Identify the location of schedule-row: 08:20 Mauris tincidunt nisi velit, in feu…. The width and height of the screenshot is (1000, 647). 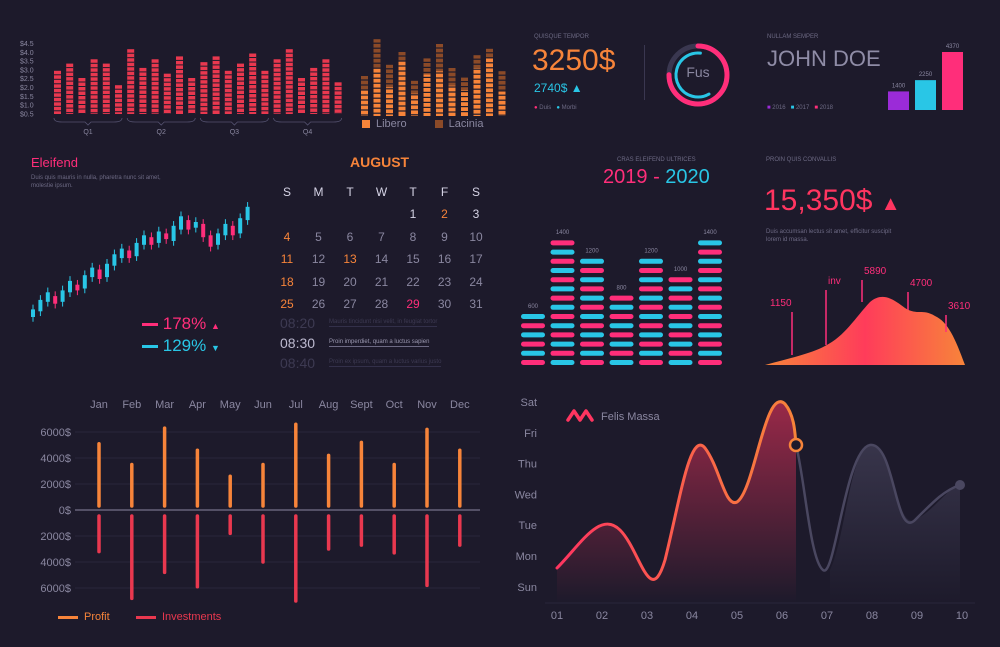
(385, 323).